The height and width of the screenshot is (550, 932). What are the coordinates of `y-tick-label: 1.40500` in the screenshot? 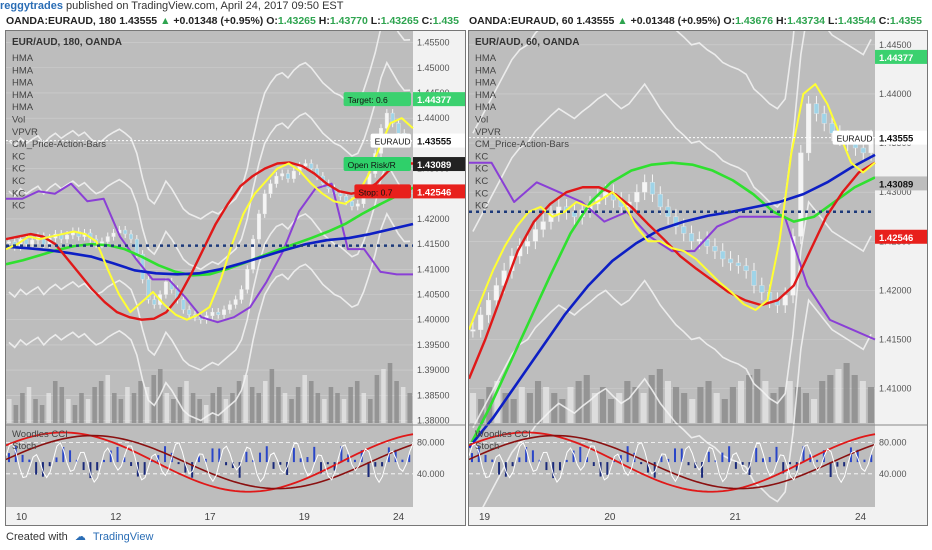 It's located at (433, 295).